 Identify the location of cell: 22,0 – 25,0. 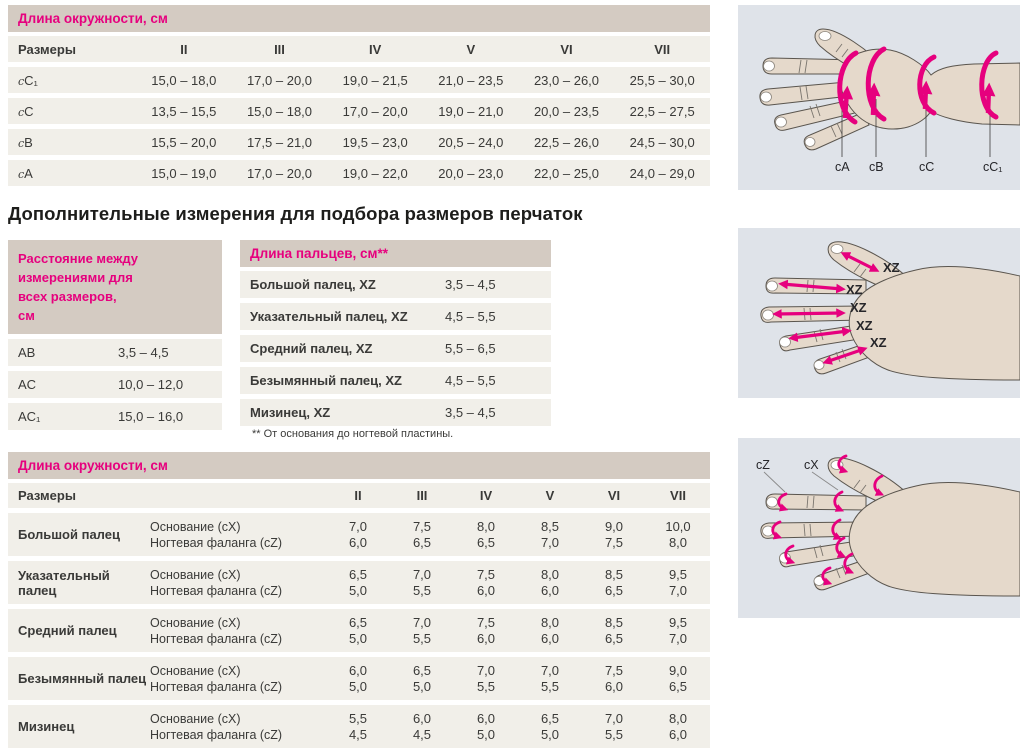
(566, 173).